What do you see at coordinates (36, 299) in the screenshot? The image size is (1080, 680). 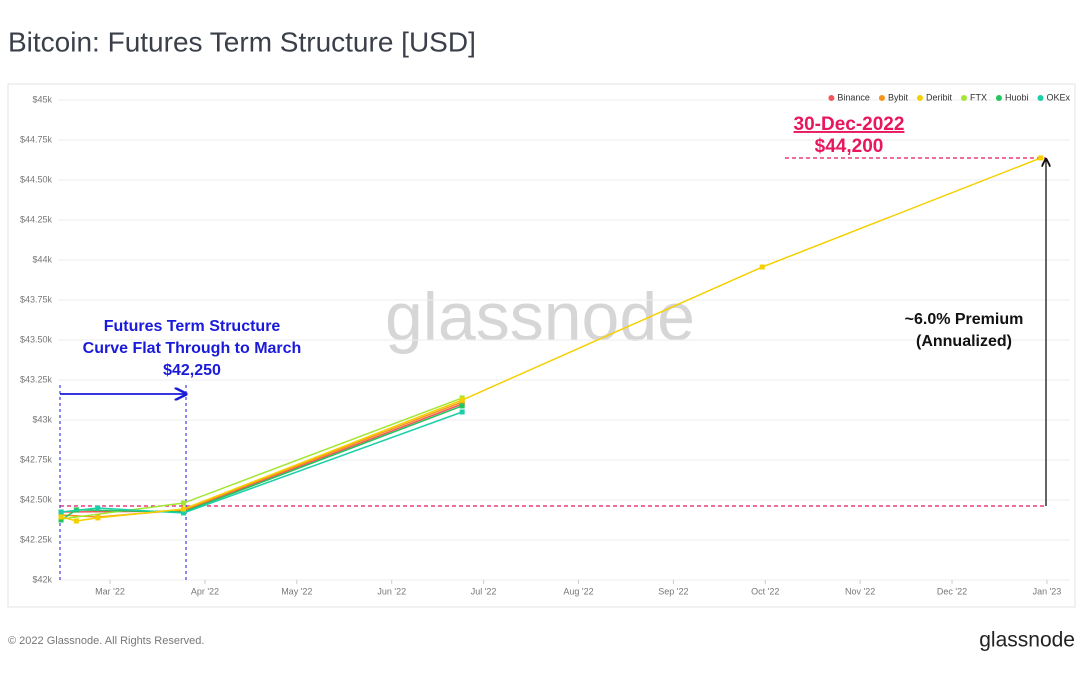 I see `y-tick-label: $43.75k` at bounding box center [36, 299].